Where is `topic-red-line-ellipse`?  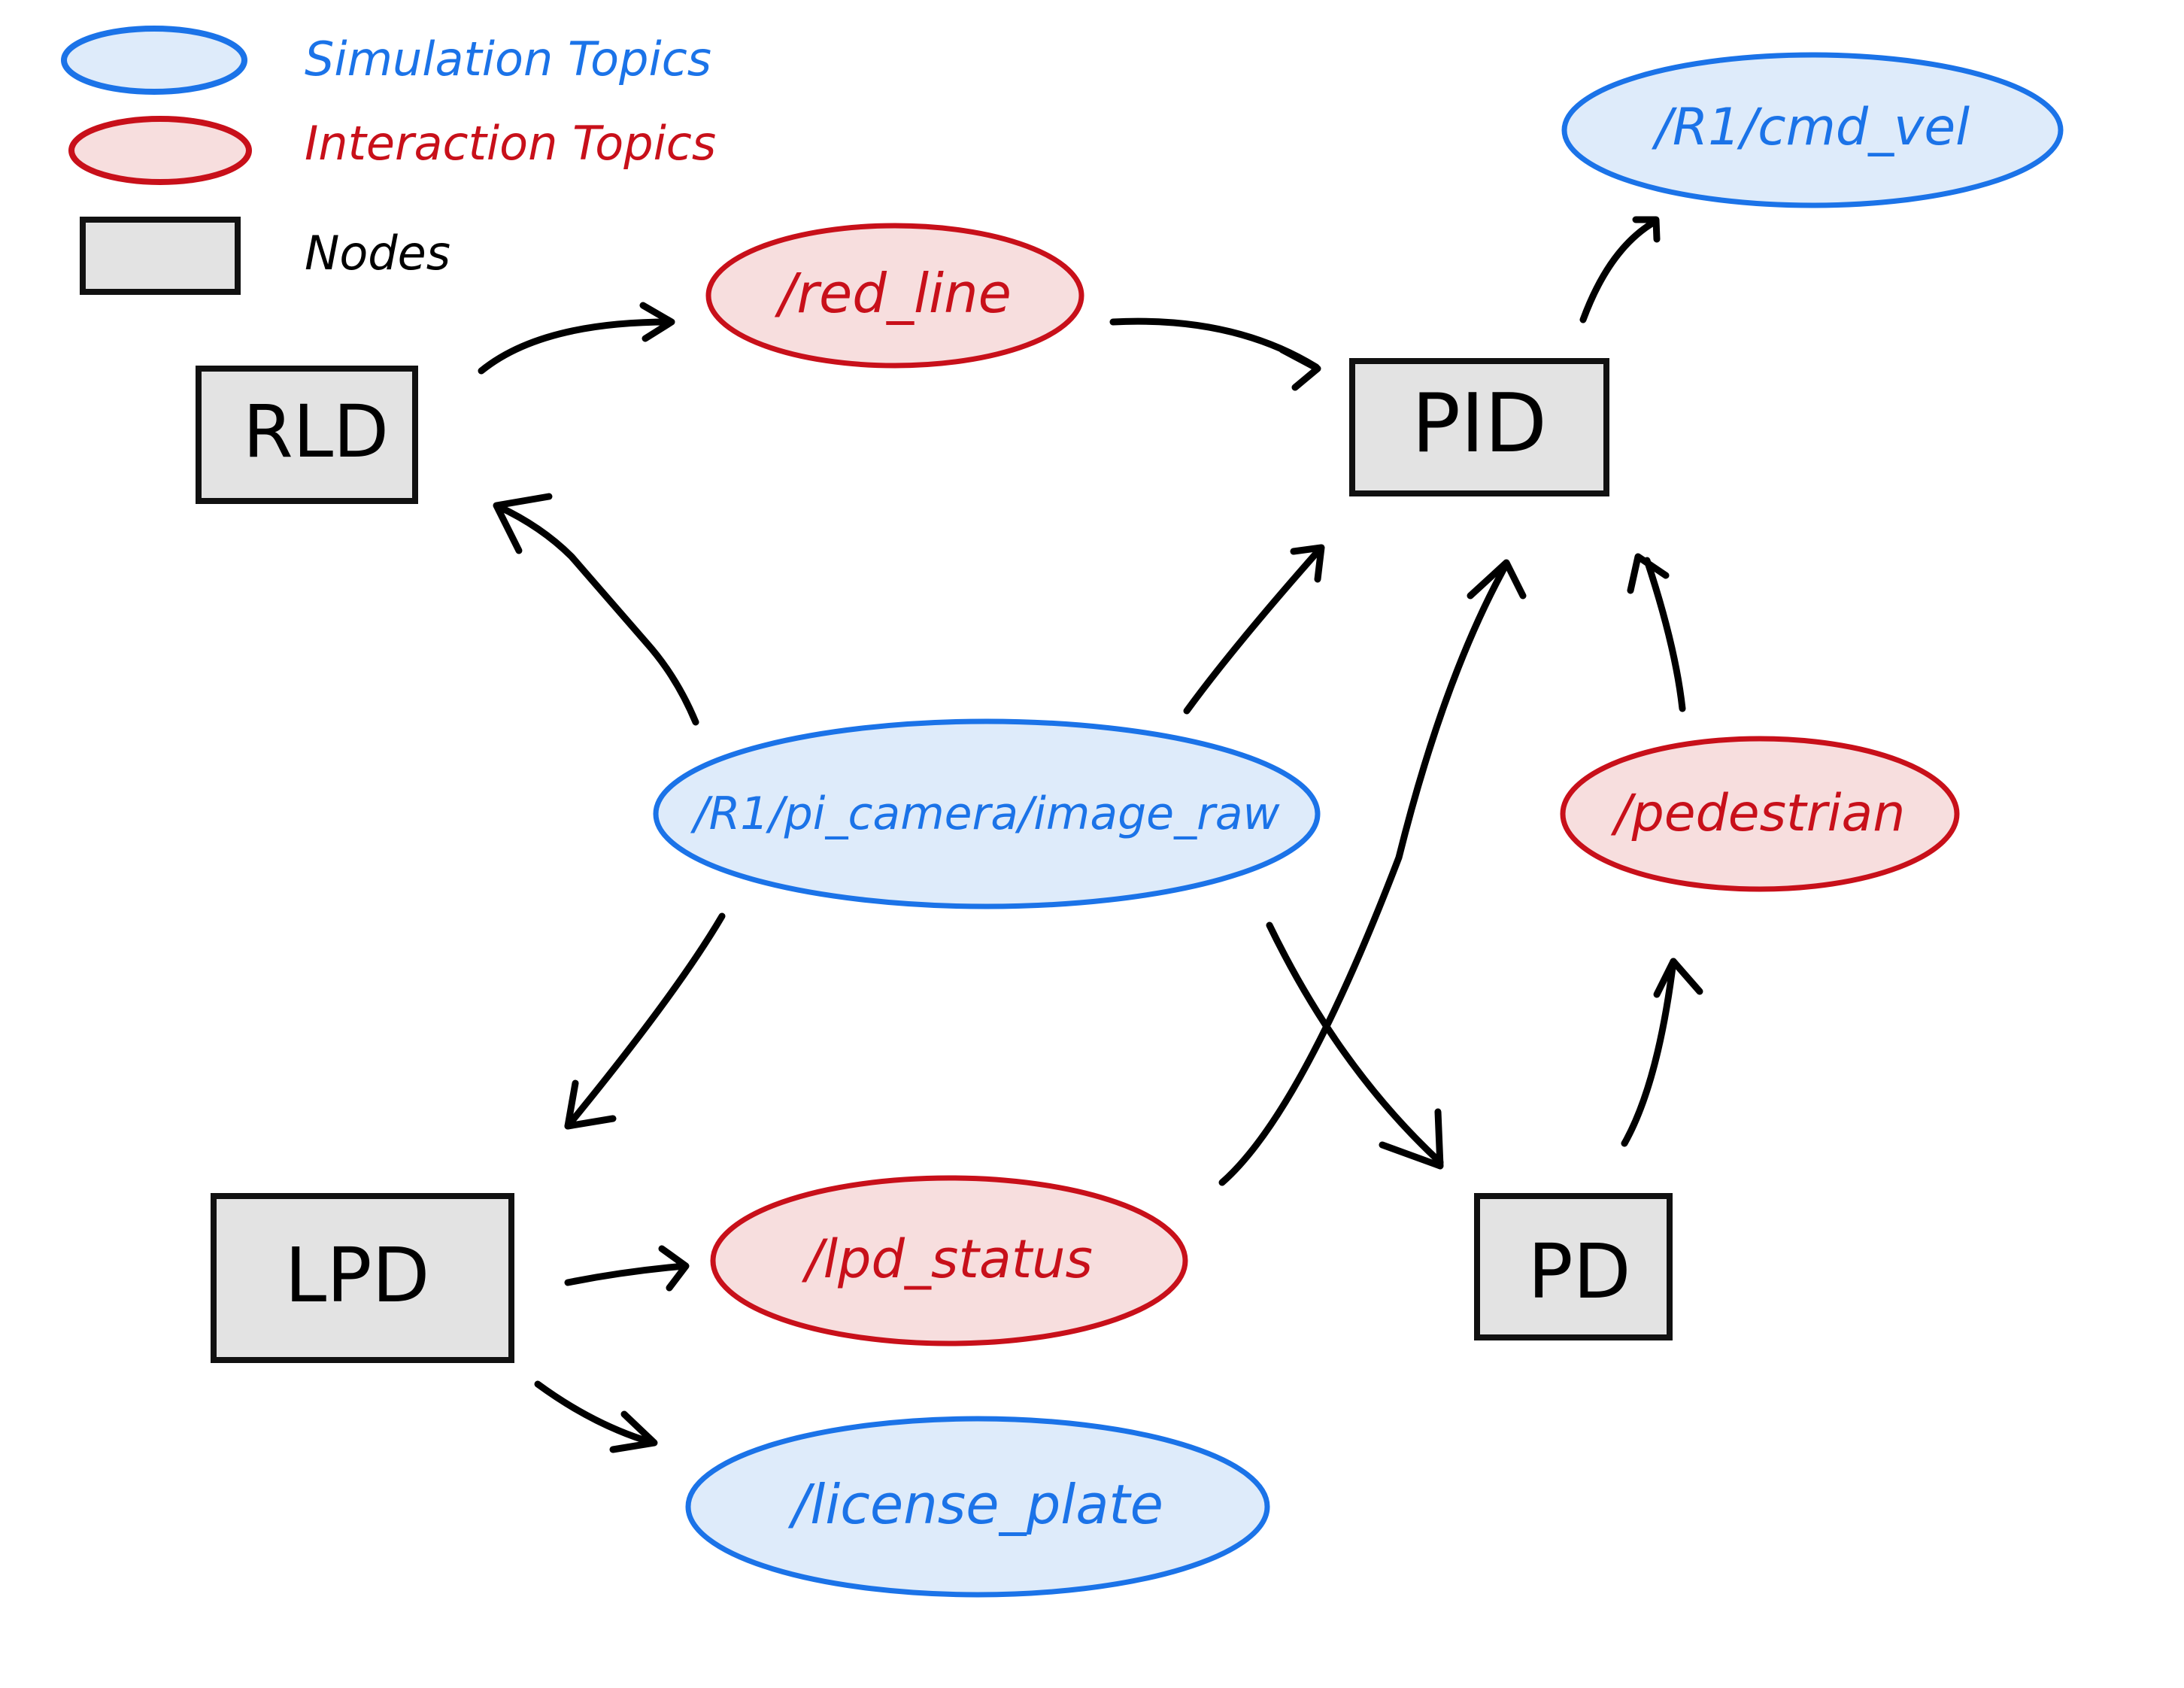 topic-red-line-ellipse is located at coordinates (895, 296).